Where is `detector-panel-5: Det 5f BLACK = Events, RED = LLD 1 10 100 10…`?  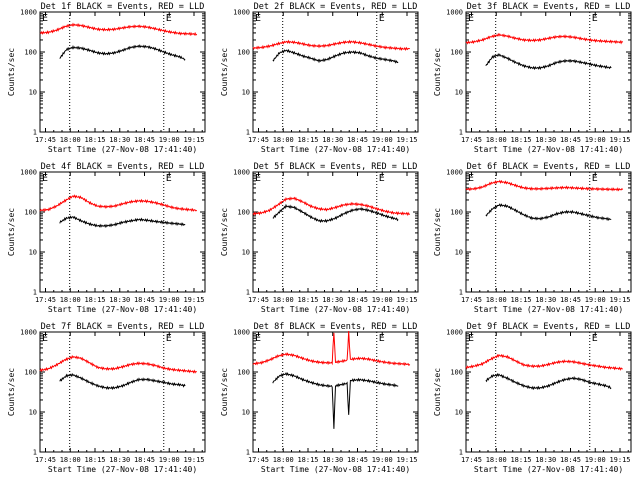
detector-panel-5: Det 5f BLACK = Events, RED = LLD 1 10 100 10… is located at coordinates (319, 238).